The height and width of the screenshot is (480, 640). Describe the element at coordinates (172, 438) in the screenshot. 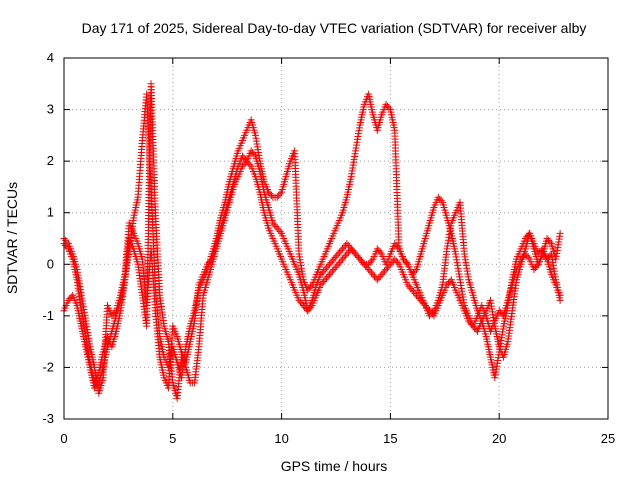

I see `x-tick-label: 5` at that location.